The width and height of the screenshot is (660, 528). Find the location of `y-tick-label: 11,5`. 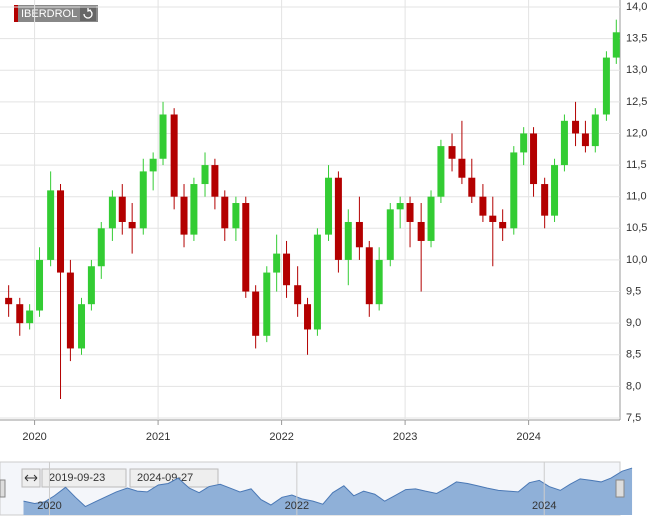

y-tick-label: 11,5 is located at coordinates (636, 165).